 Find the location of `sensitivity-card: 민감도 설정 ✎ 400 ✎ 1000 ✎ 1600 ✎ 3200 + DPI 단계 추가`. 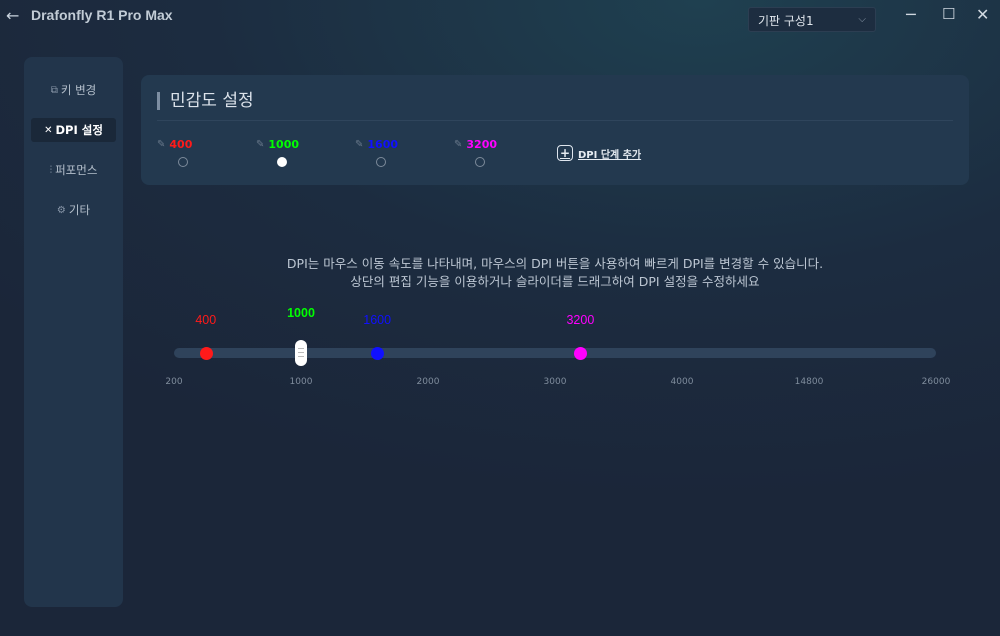

sensitivity-card: 민감도 설정 ✎ 400 ✎ 1000 ✎ 1600 ✎ 3200 + DPI 단계 추가 is located at coordinates (555, 130).